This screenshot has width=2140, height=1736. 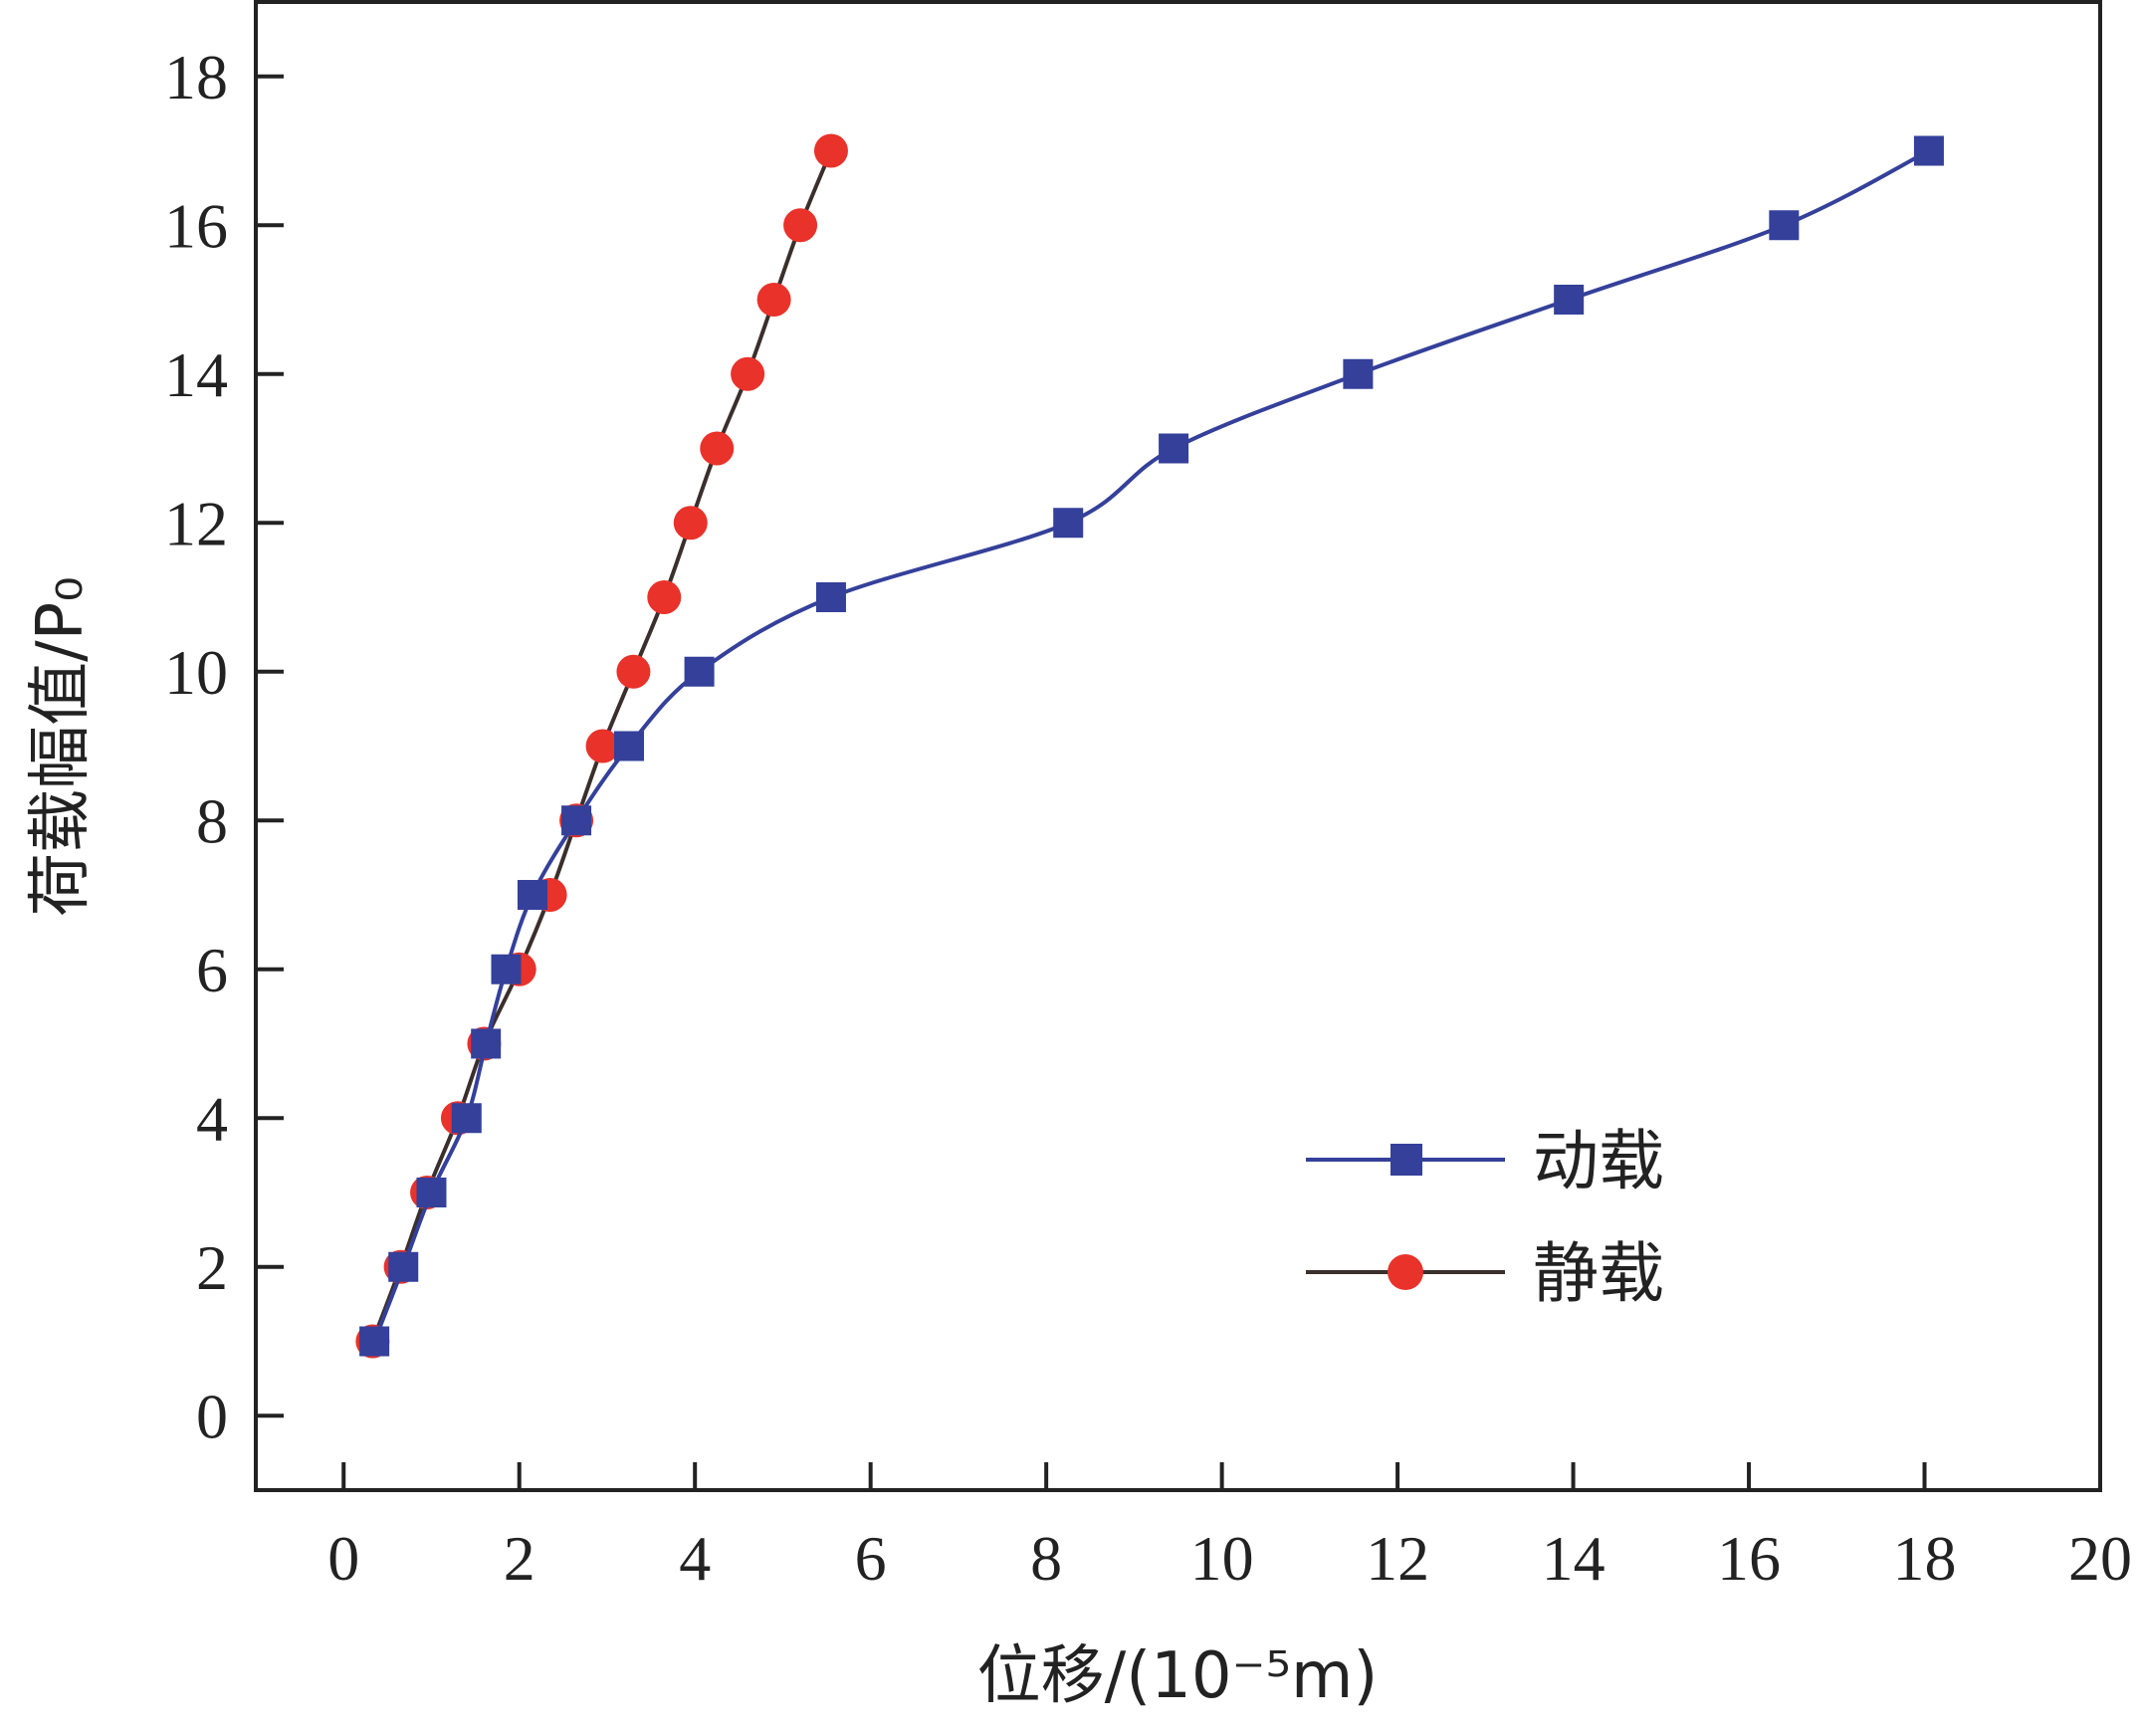 I want to click on x-tick-label: 8, so click(x=1046, y=1559).